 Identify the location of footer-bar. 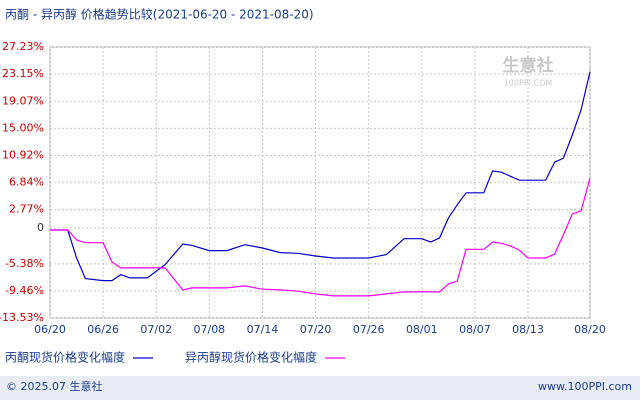
(320, 388).